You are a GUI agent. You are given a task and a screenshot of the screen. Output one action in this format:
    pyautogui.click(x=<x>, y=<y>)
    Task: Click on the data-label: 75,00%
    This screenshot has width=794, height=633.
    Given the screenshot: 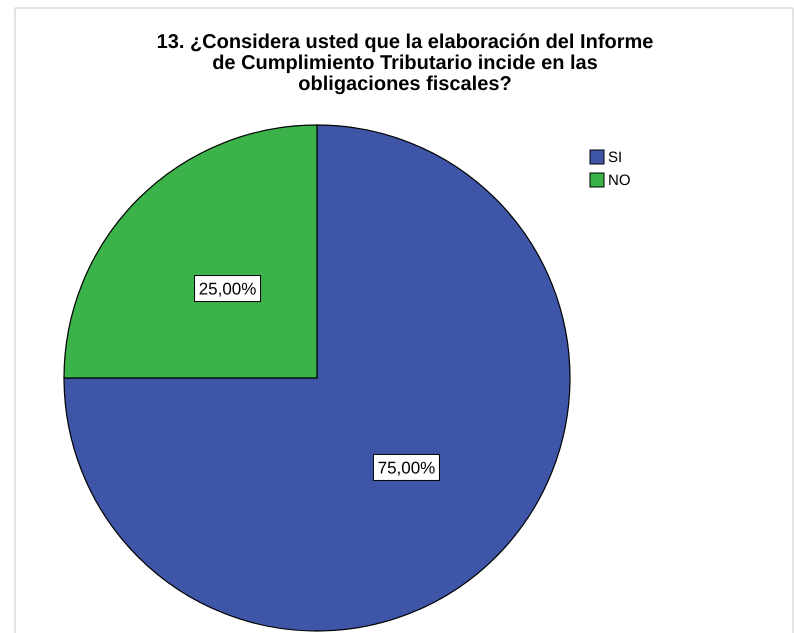 What is the action you would take?
    pyautogui.click(x=407, y=468)
    